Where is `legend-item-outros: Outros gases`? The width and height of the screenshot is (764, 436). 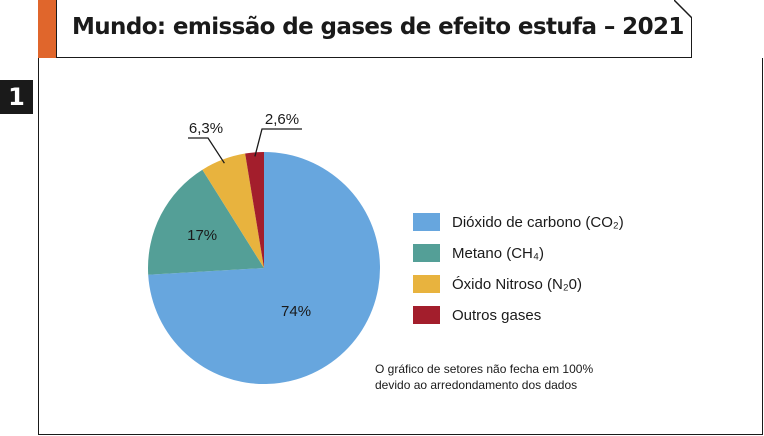 legend-item-outros: Outros gases is located at coordinates (477, 315).